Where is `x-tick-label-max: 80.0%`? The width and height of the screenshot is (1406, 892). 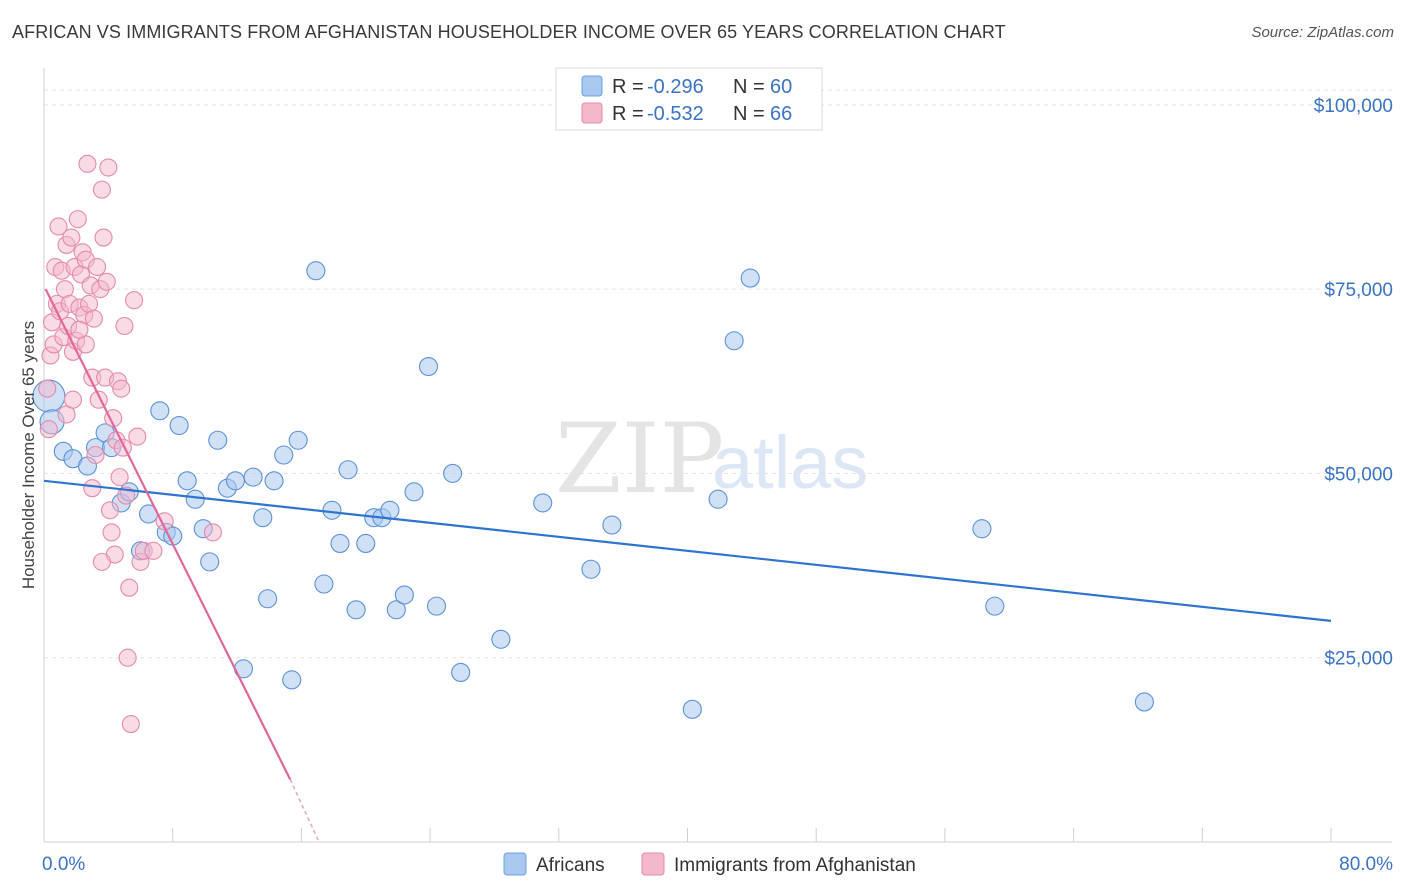 x-tick-label-max: 80.0% is located at coordinates (1366, 864).